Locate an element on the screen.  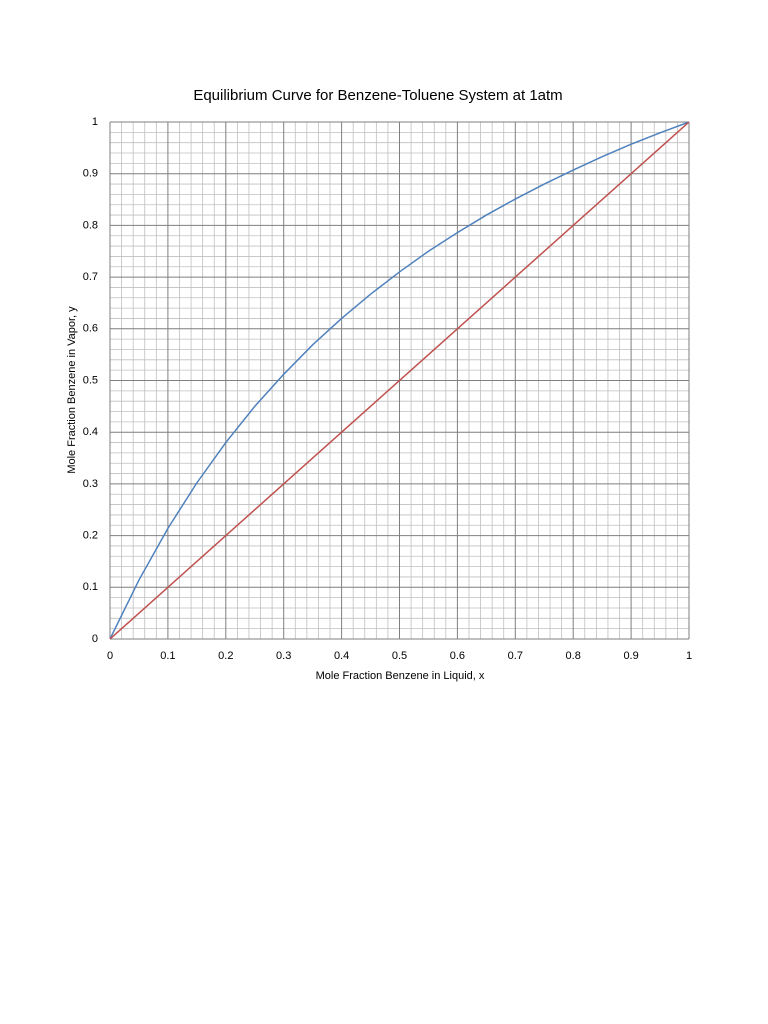
x-tick-label: 0.6 is located at coordinates (457, 656).